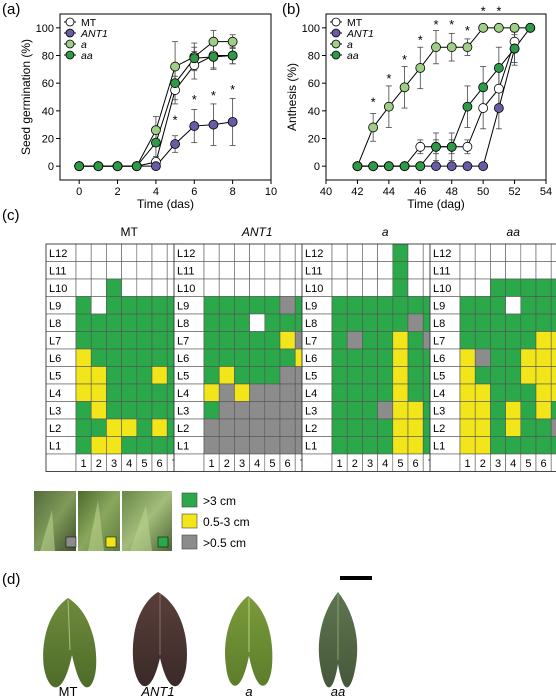 The height and width of the screenshot is (700, 556). Describe the element at coordinates (227, 464) in the screenshot. I see `col-label: 2` at that location.